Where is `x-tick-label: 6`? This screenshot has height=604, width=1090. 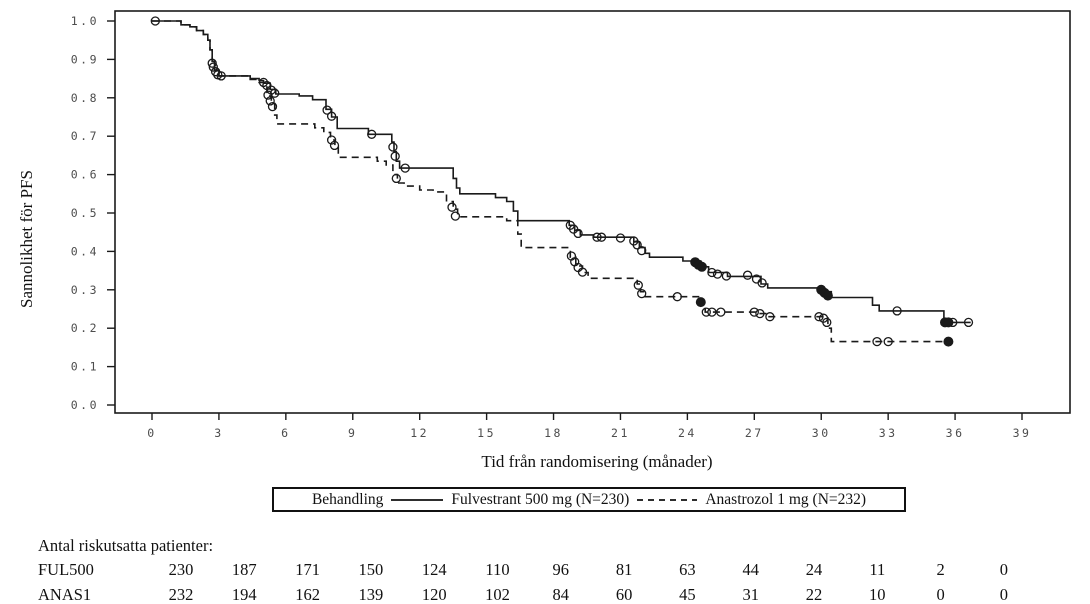 x-tick-label: 6 is located at coordinates (285, 433).